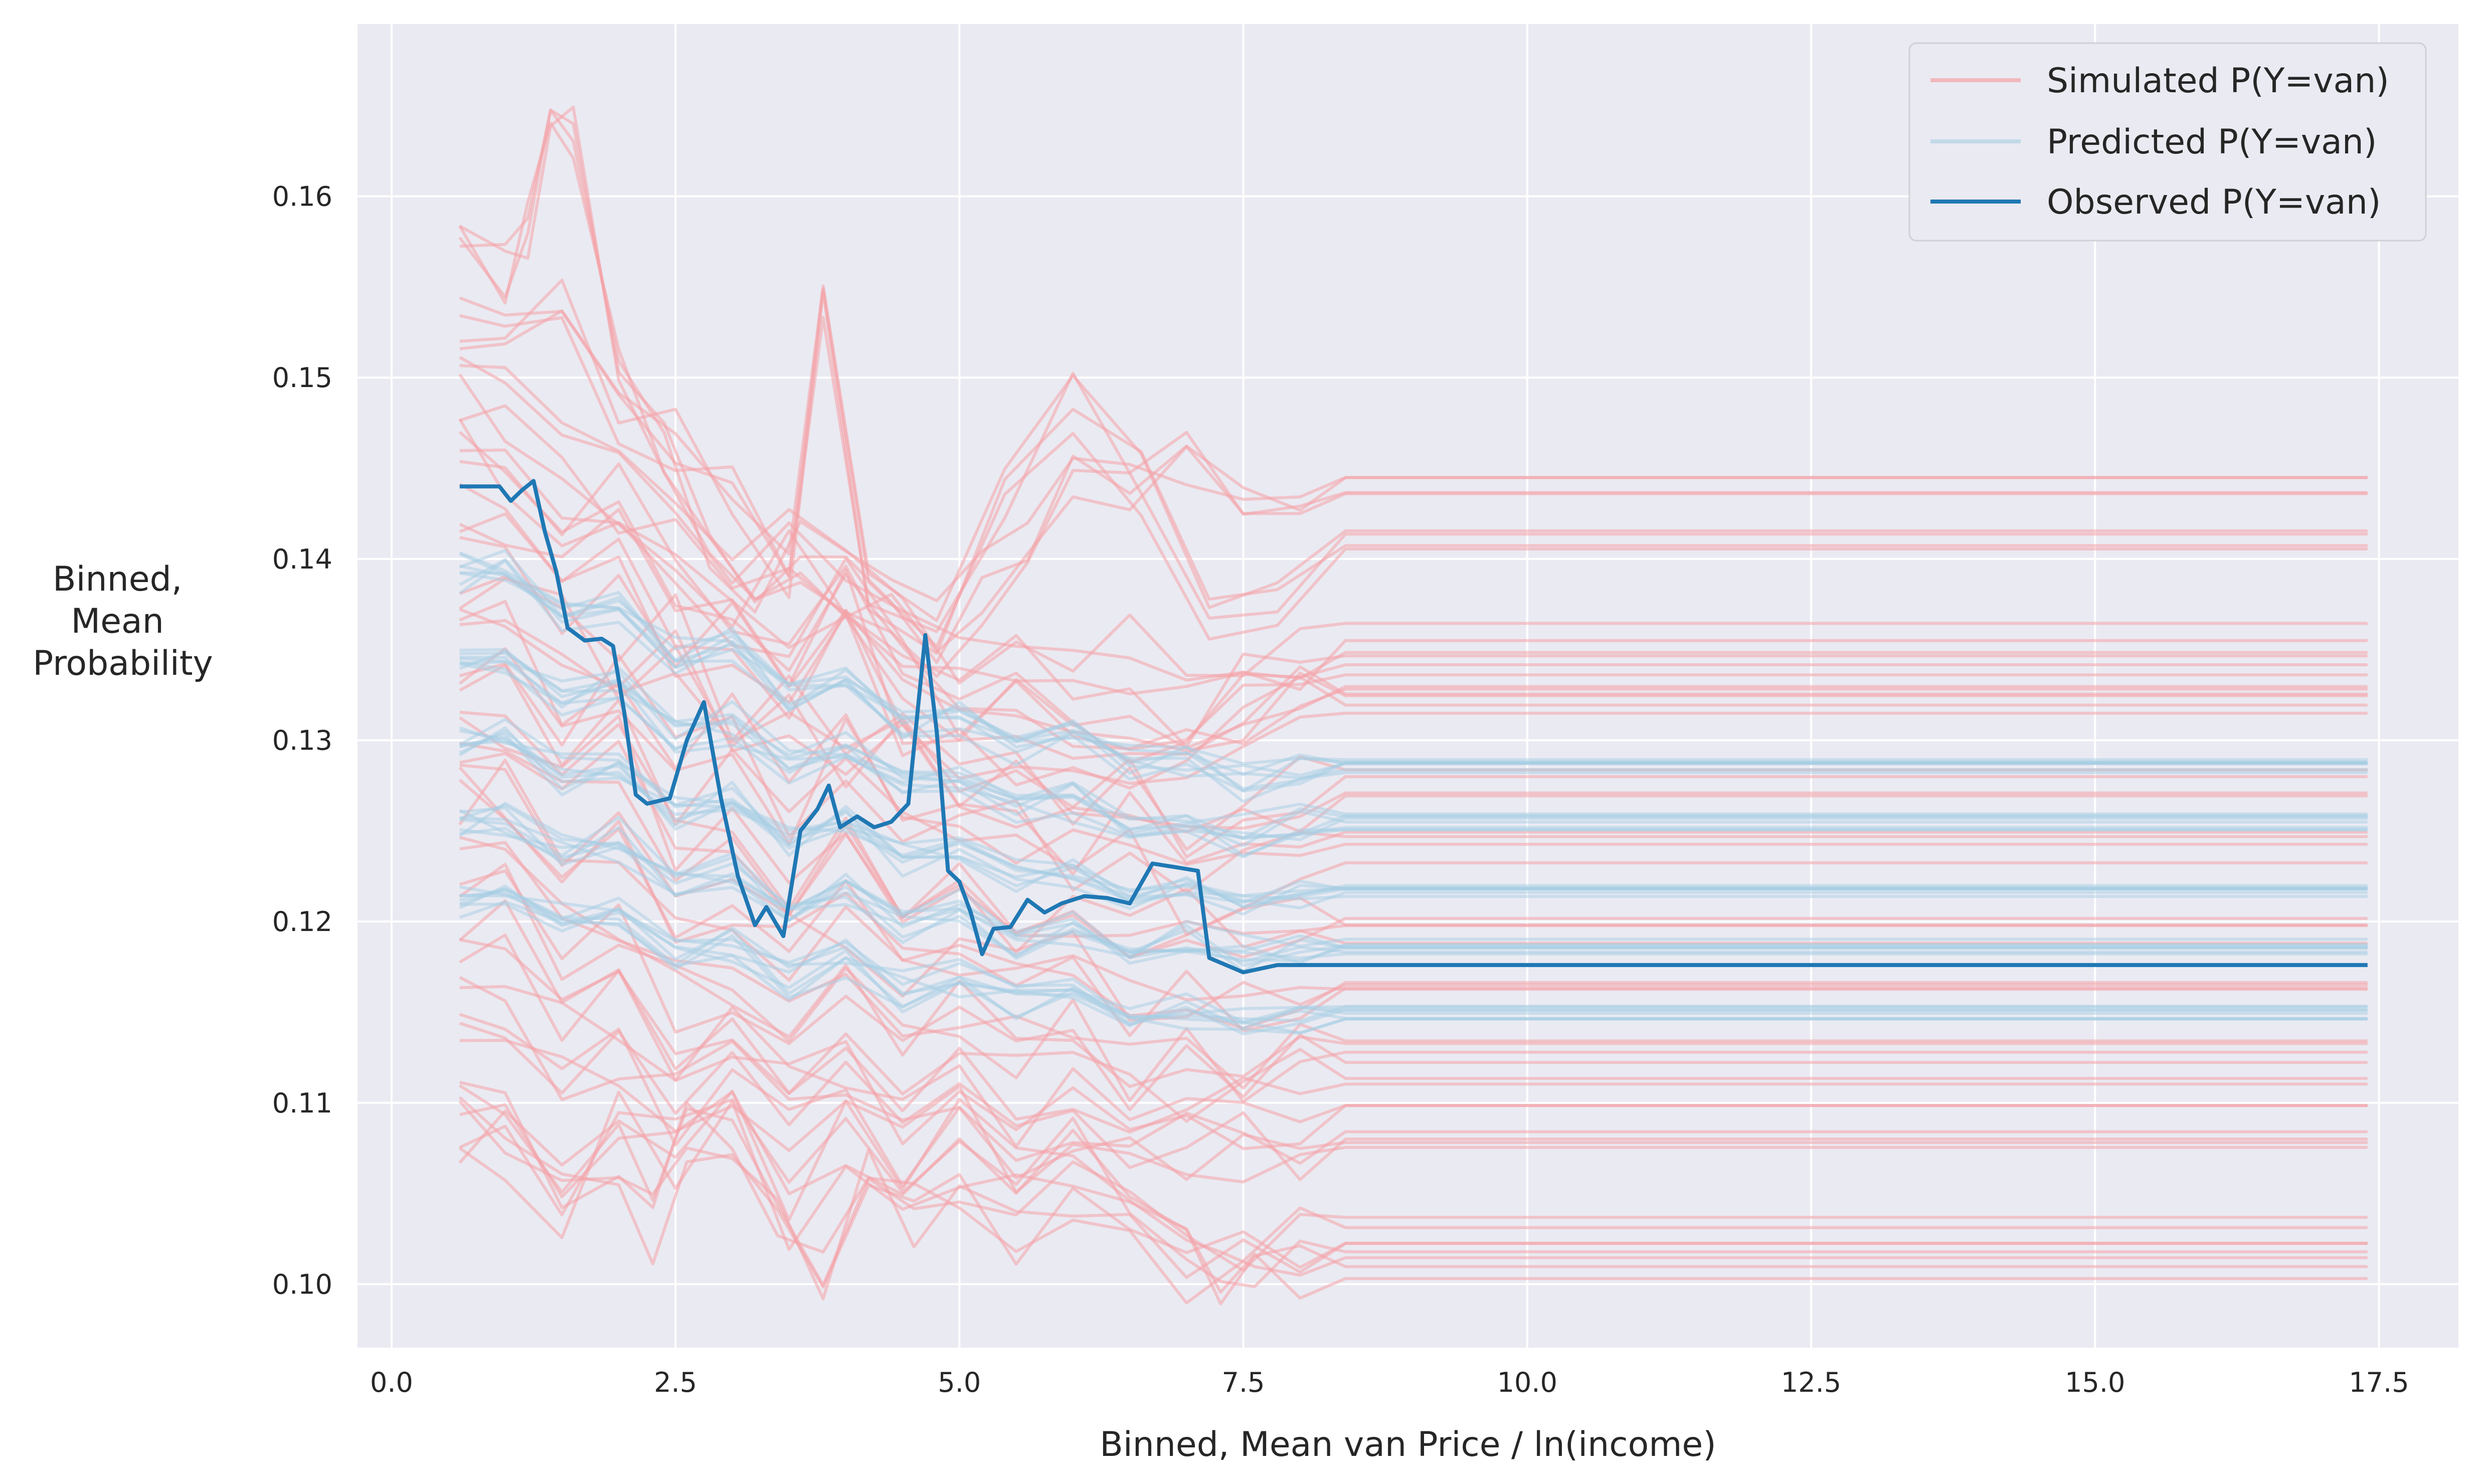 The height and width of the screenshot is (1484, 2482). I want to click on y-tick-label: 0.14, so click(302, 559).